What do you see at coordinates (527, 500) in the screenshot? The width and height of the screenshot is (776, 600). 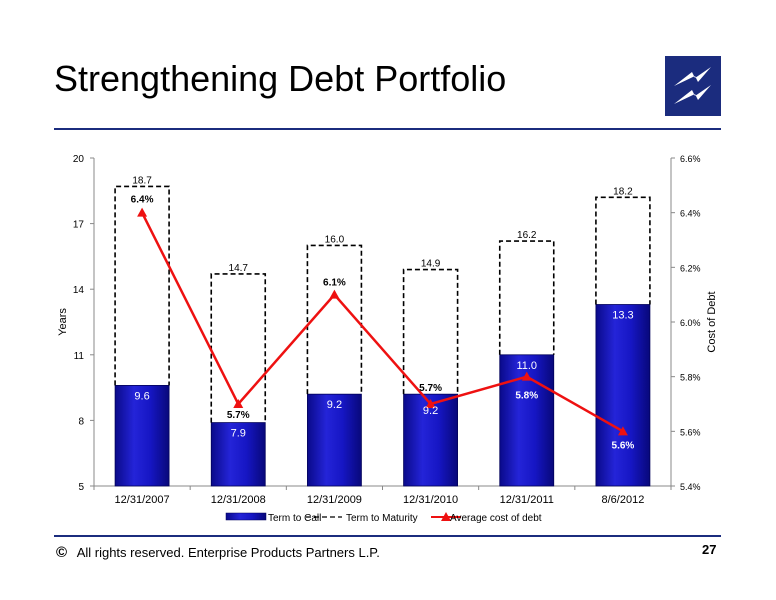 I see `x-tick-label: 12/31/2011` at bounding box center [527, 500].